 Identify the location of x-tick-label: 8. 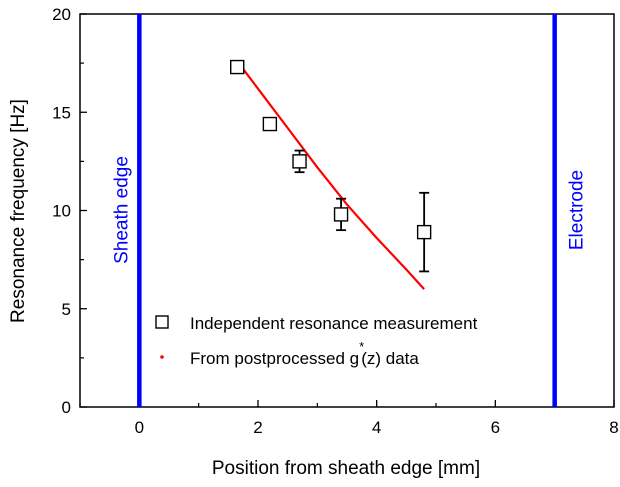
(613, 427).